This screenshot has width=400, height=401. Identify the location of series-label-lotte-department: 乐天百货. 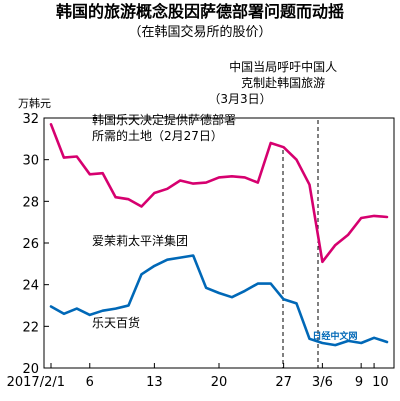
(116, 322).